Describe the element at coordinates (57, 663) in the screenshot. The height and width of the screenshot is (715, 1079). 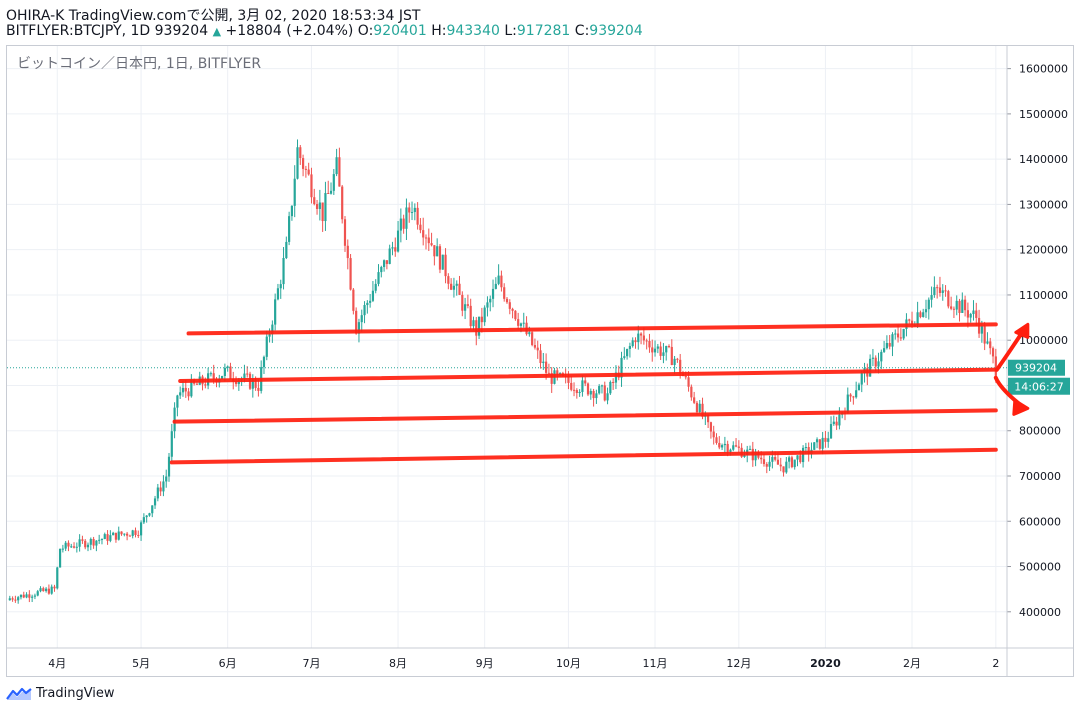
I see `x-tick-label: 4月` at that location.